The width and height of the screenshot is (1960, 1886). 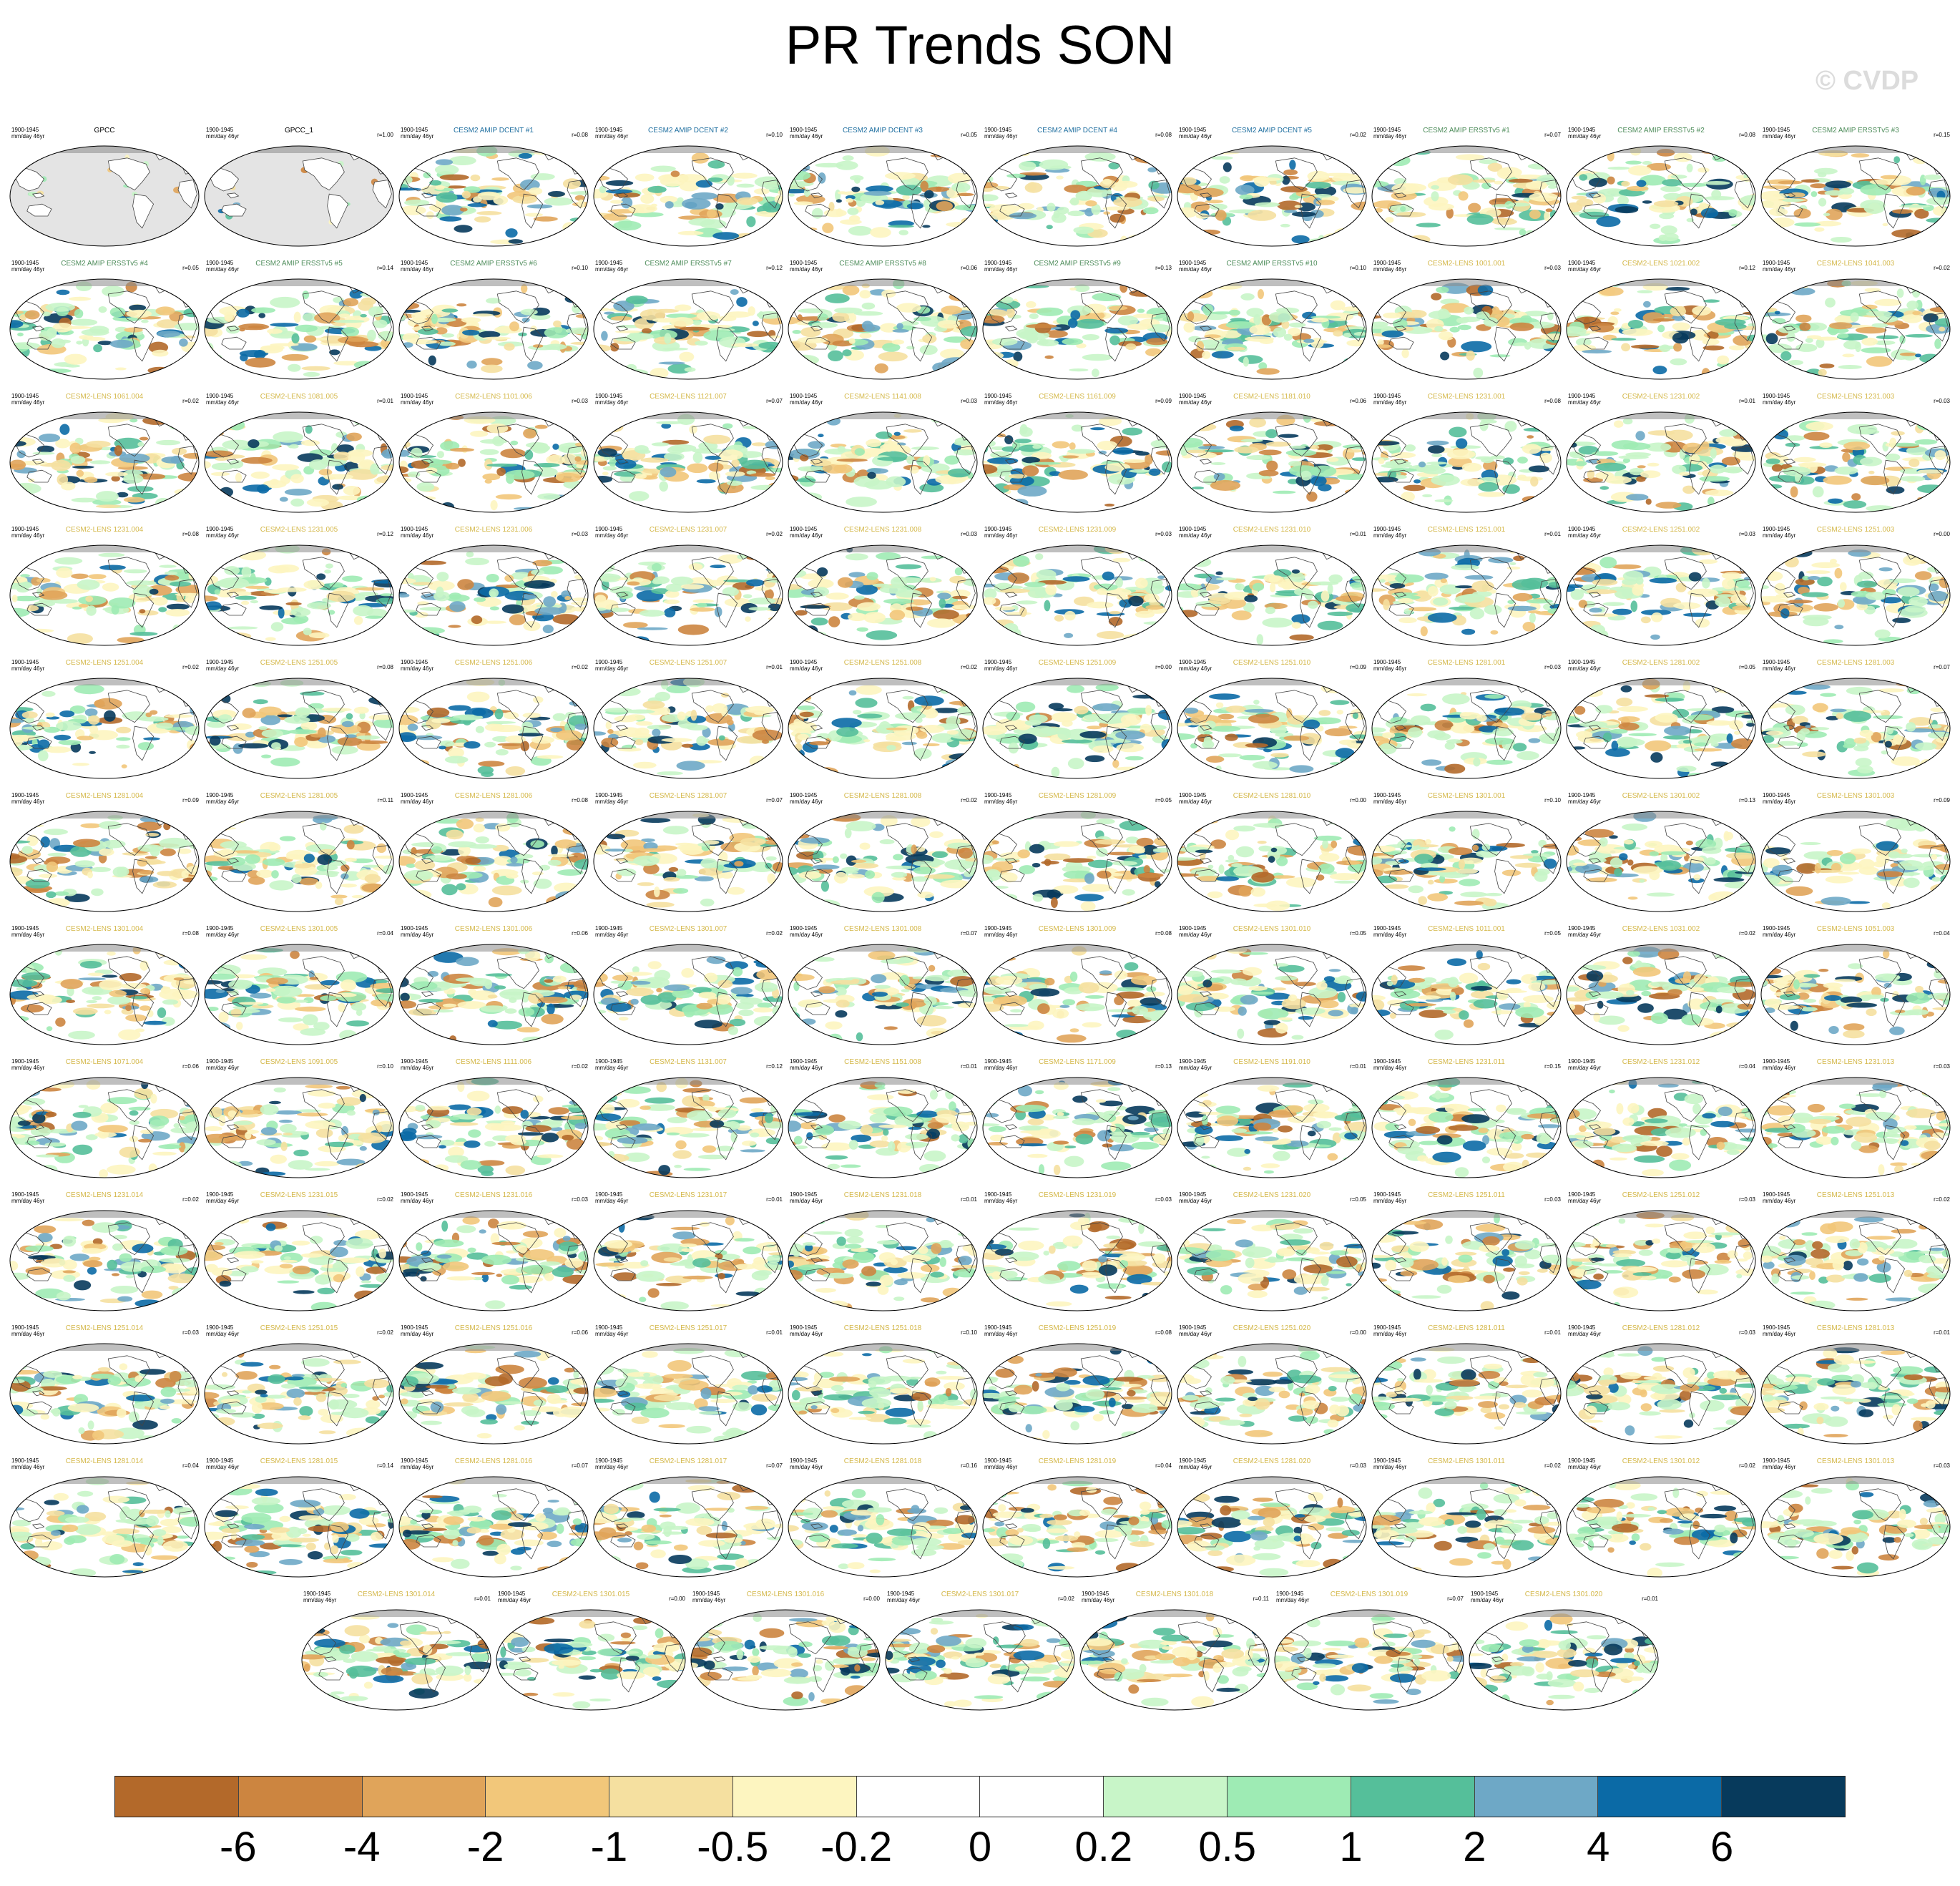 What do you see at coordinates (969, 534) in the screenshot?
I see `panel-correlation: r=0.03` at bounding box center [969, 534].